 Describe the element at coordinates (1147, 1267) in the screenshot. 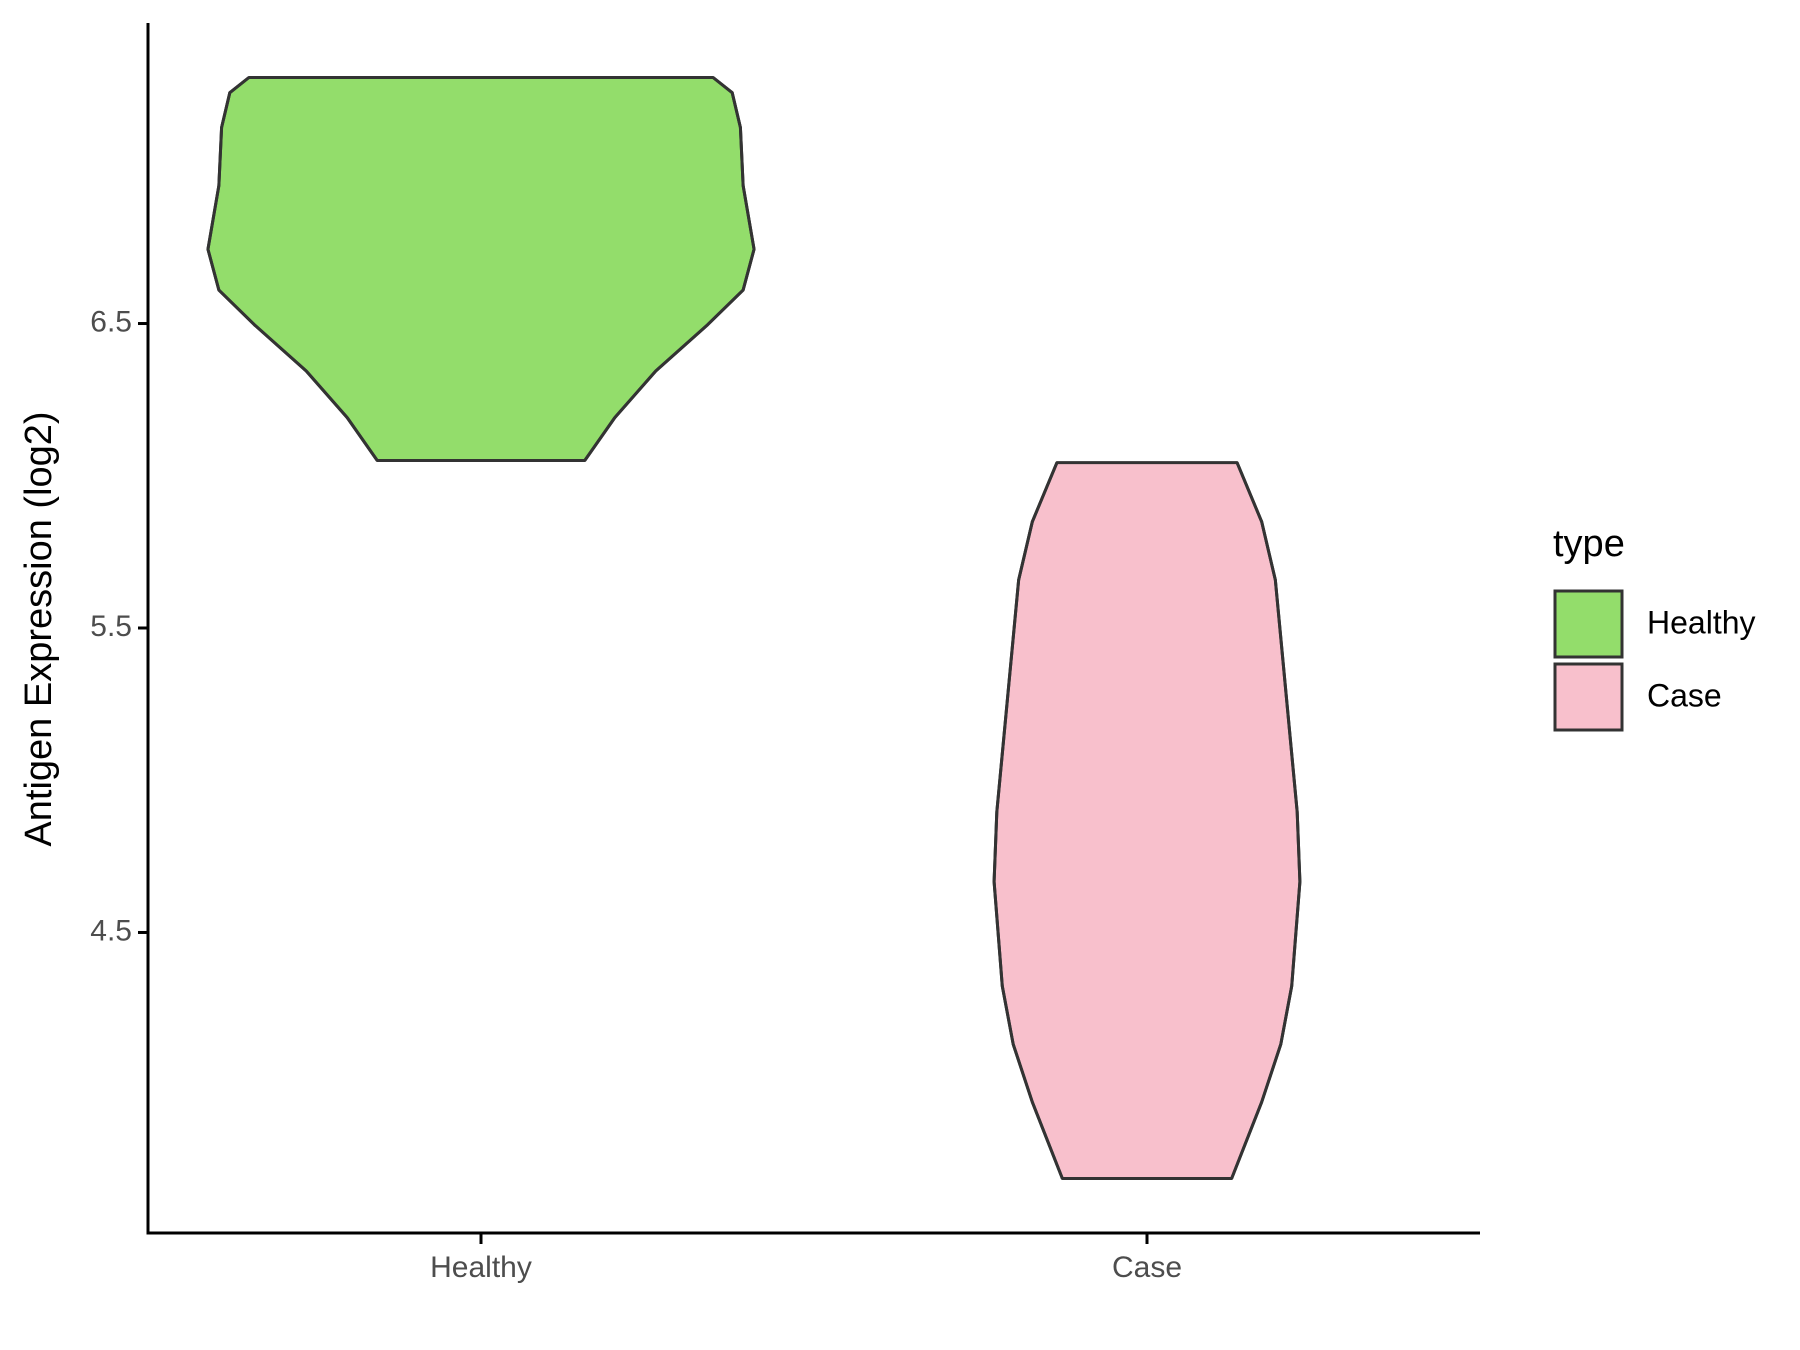

I see `x-tick-label: Case` at that location.